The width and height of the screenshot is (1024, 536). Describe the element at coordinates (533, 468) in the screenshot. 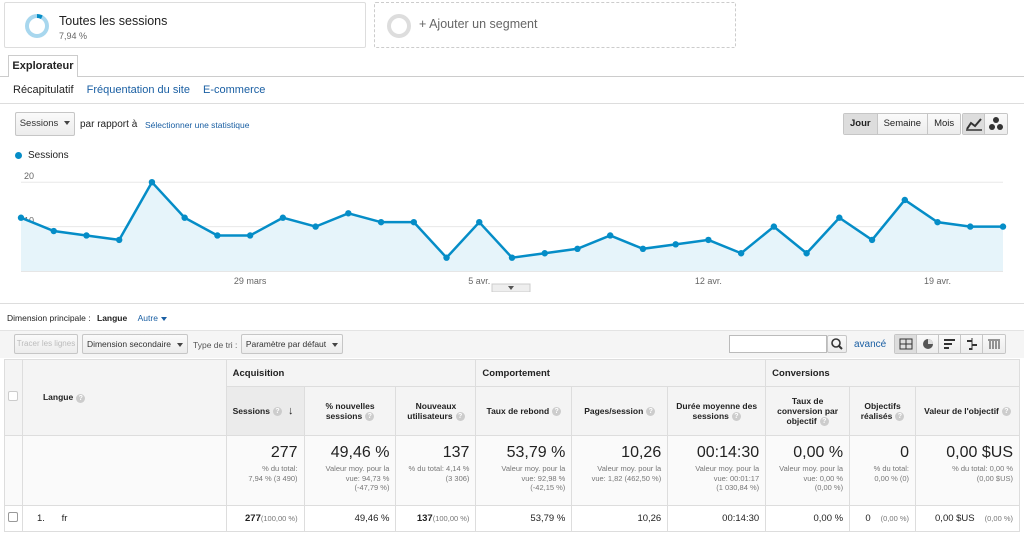

I see `total-note: Valeur moy. pour la` at that location.